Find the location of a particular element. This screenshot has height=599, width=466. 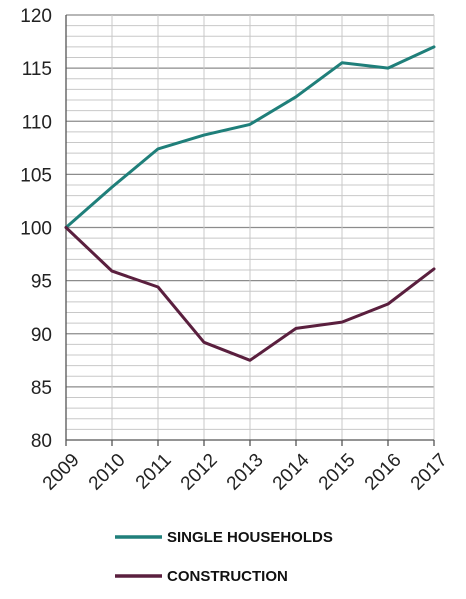

y-tick-label: 90 is located at coordinates (41, 335).